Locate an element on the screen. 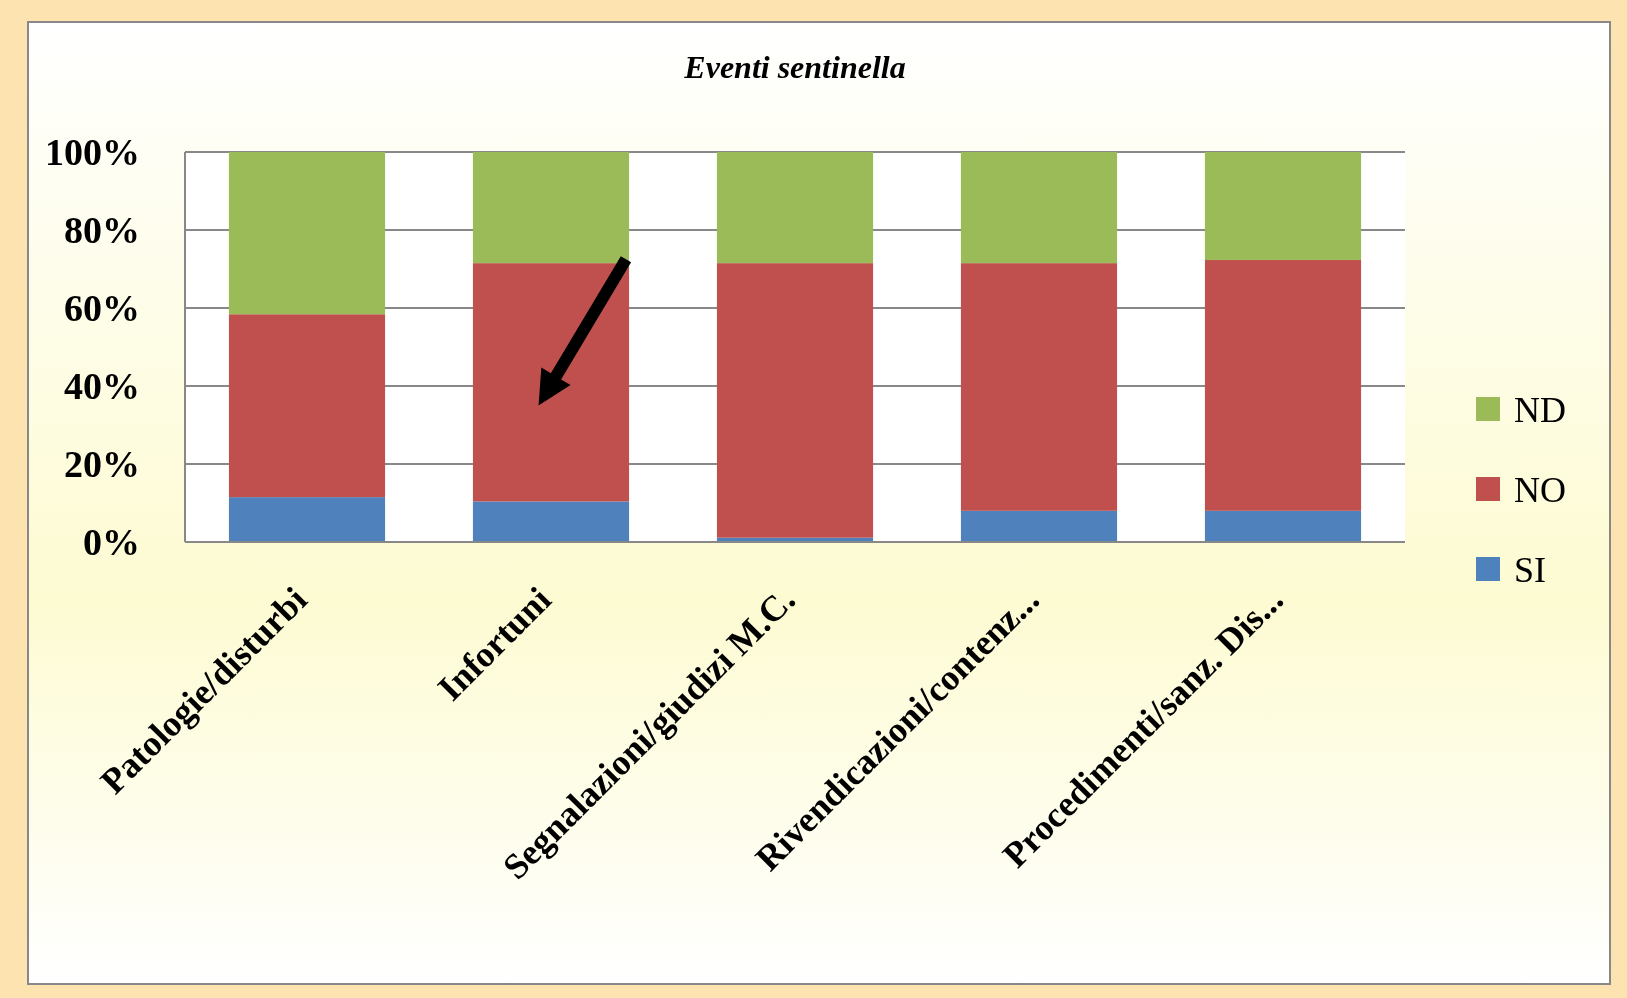 This screenshot has height=998, width=1627. y-tick-label: 20% is located at coordinates (102, 464).